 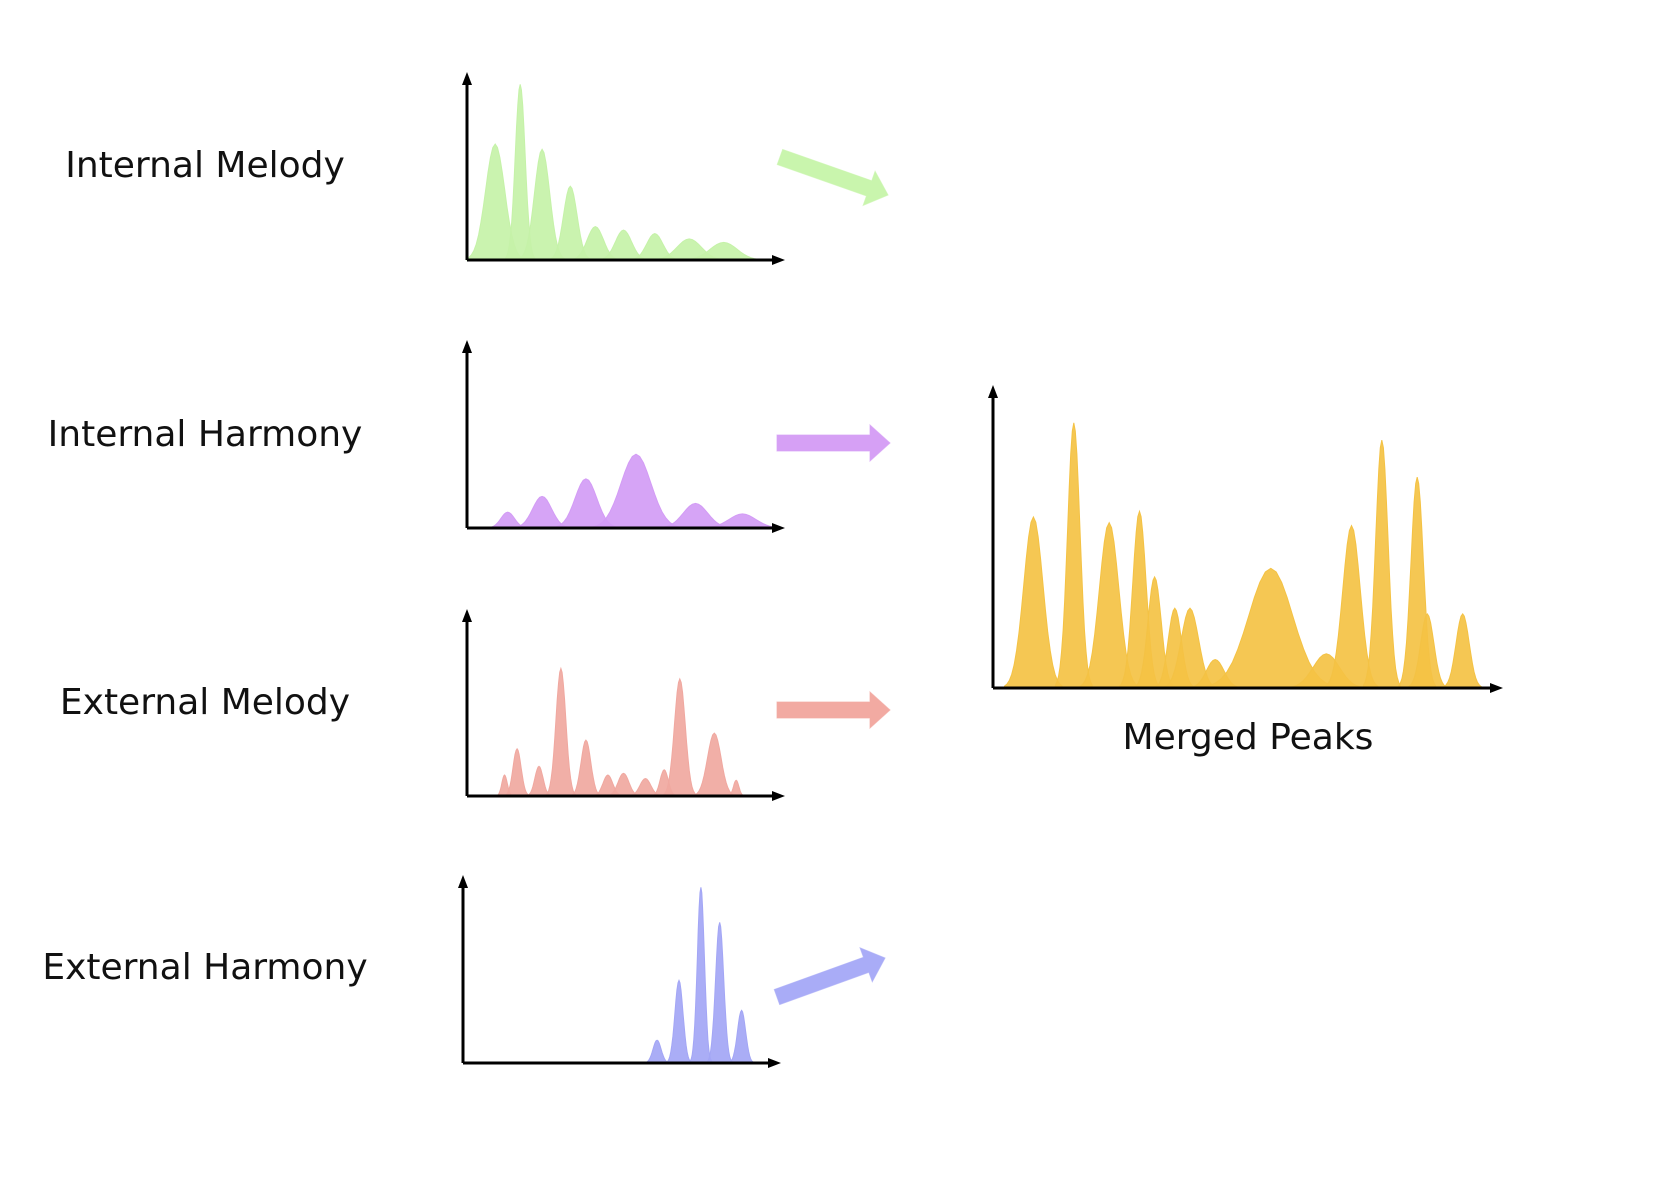 What do you see at coordinates (1496, 688) in the screenshot?
I see `merged-chart-x-axis-arrowhead` at bounding box center [1496, 688].